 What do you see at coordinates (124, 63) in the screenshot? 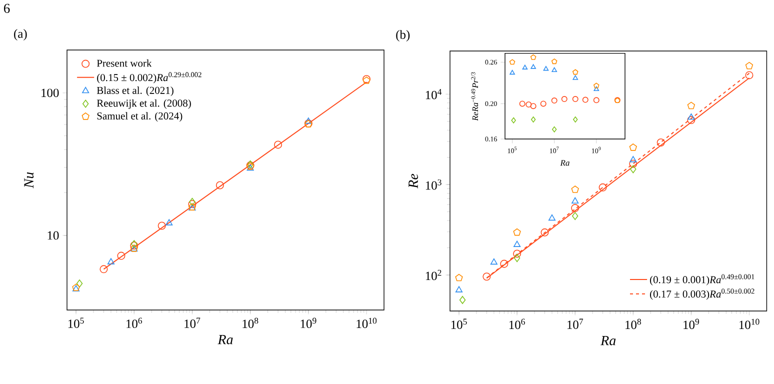
I see `legend-label: Present work` at bounding box center [124, 63].